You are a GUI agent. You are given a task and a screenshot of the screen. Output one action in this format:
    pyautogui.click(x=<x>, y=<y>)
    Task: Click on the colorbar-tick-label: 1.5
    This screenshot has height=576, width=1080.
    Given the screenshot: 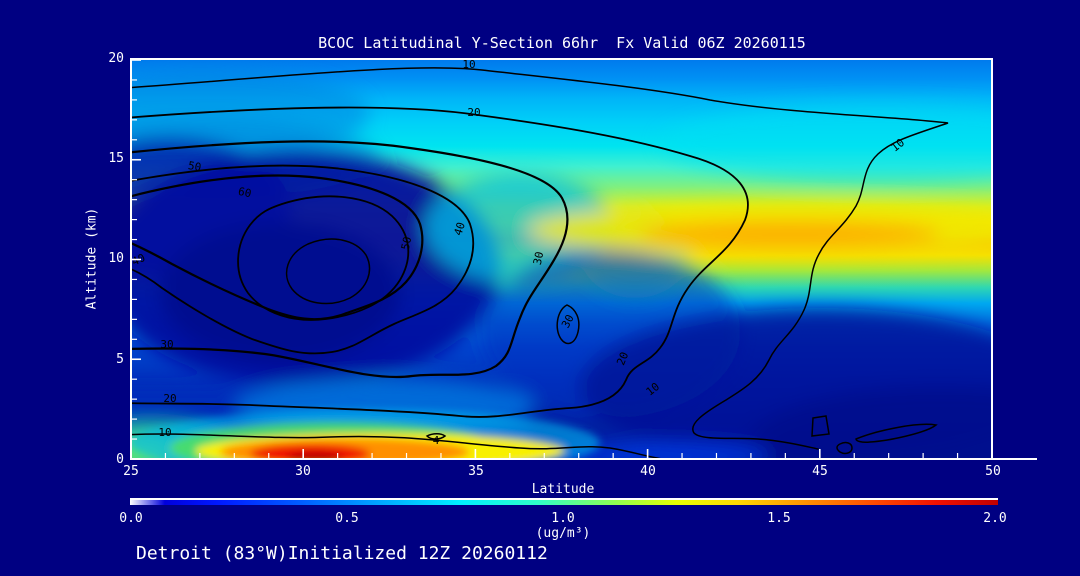 What is the action you would take?
    pyautogui.click(x=779, y=518)
    